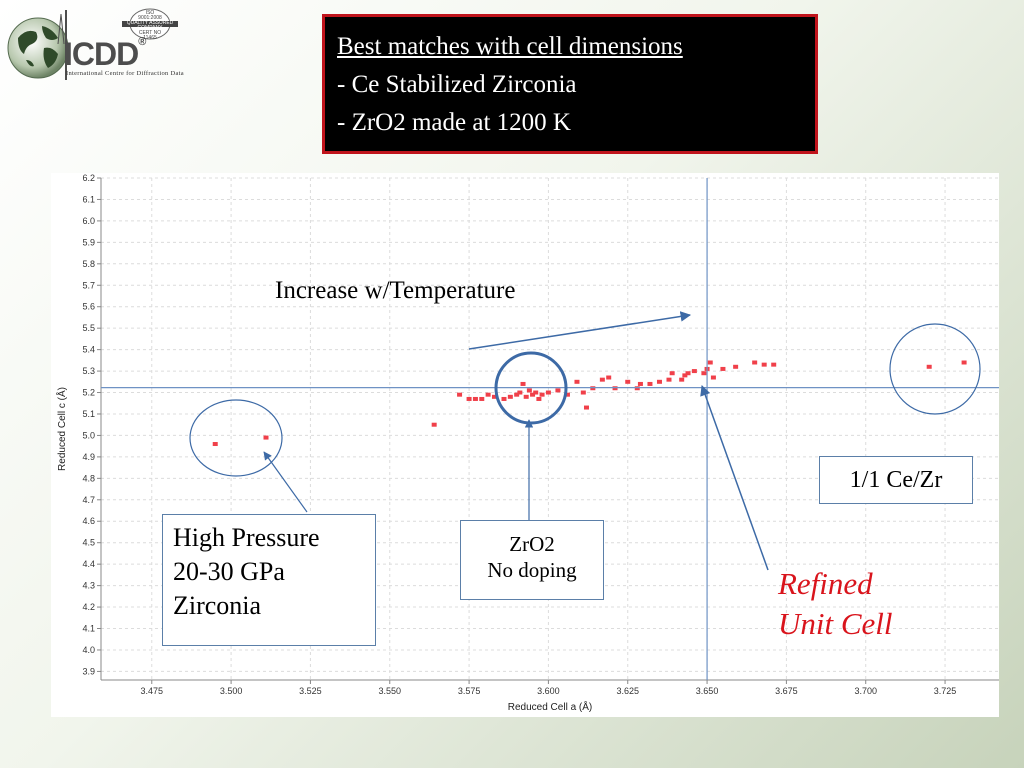 This screenshot has width=1024, height=768. Describe the element at coordinates (152, 691) in the screenshot. I see `x-tick-label: 3.475` at that location.